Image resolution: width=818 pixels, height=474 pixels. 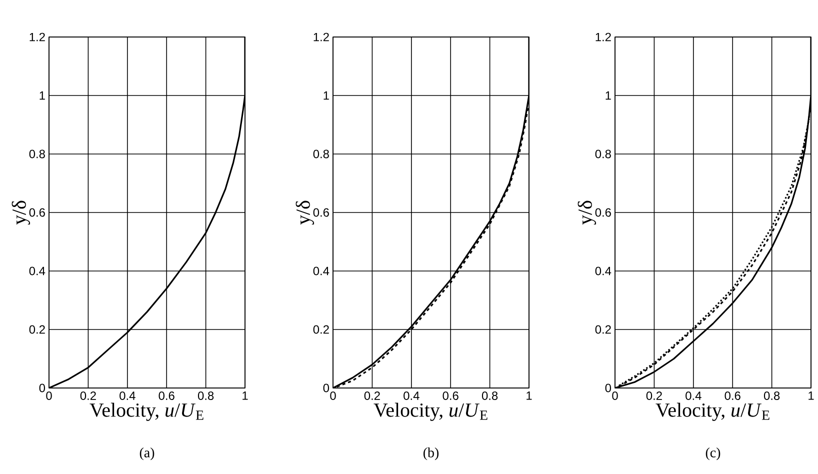 I want to click on text: (c), so click(x=713, y=454).